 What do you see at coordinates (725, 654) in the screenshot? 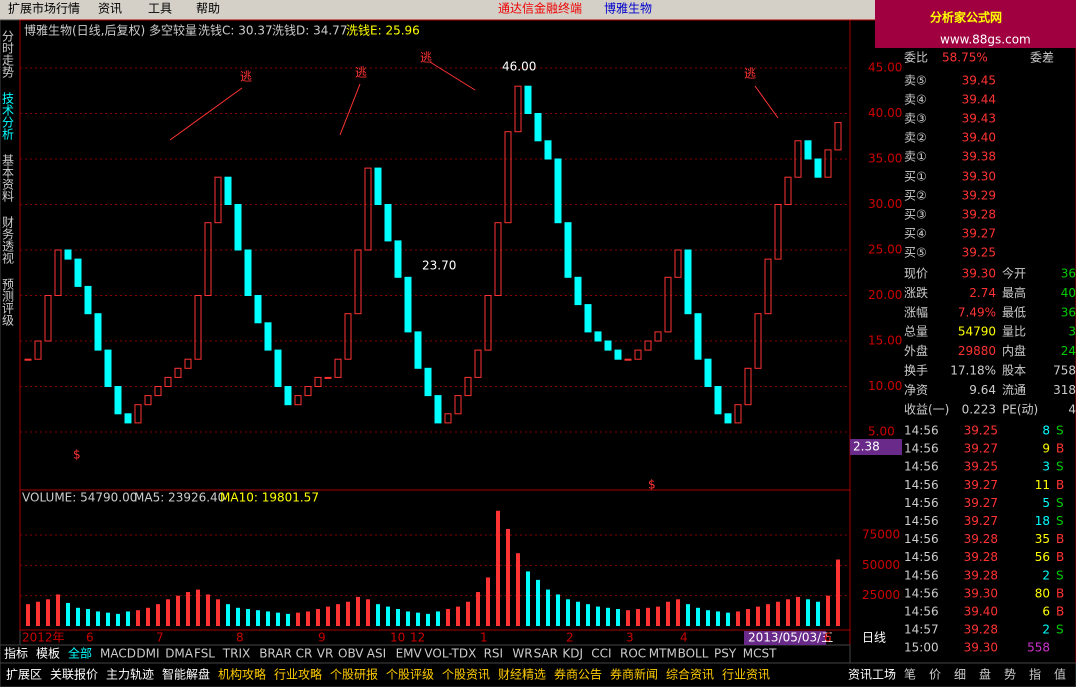
I see `indicator-tab: PSY` at bounding box center [725, 654].